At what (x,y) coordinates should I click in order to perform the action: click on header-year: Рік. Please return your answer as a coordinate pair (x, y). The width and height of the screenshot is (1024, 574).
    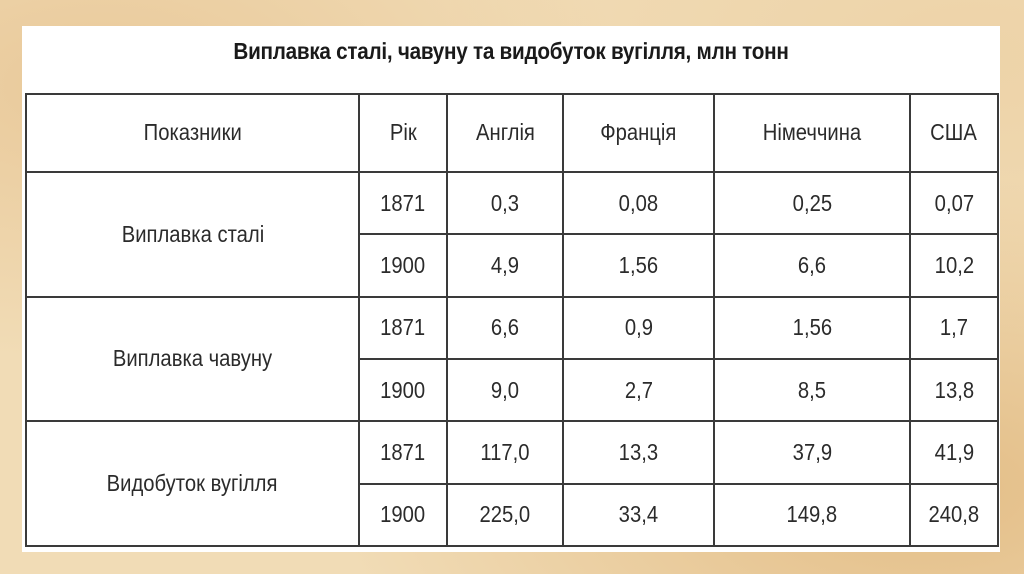
    Looking at the image, I should click on (403, 133).